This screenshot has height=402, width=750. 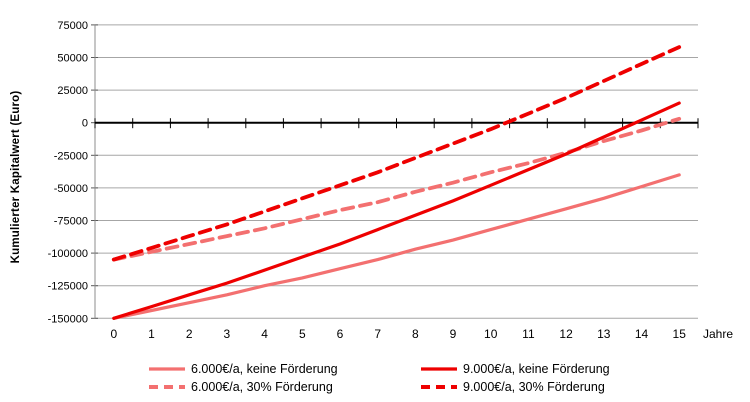 I want to click on y-tick-label: 50000, so click(x=72, y=59).